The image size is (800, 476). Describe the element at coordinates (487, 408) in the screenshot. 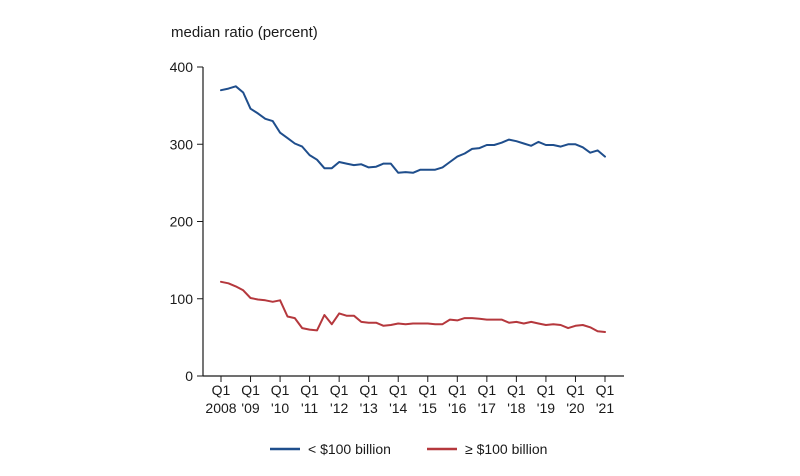

I see `x-tick-label-year: '17` at that location.